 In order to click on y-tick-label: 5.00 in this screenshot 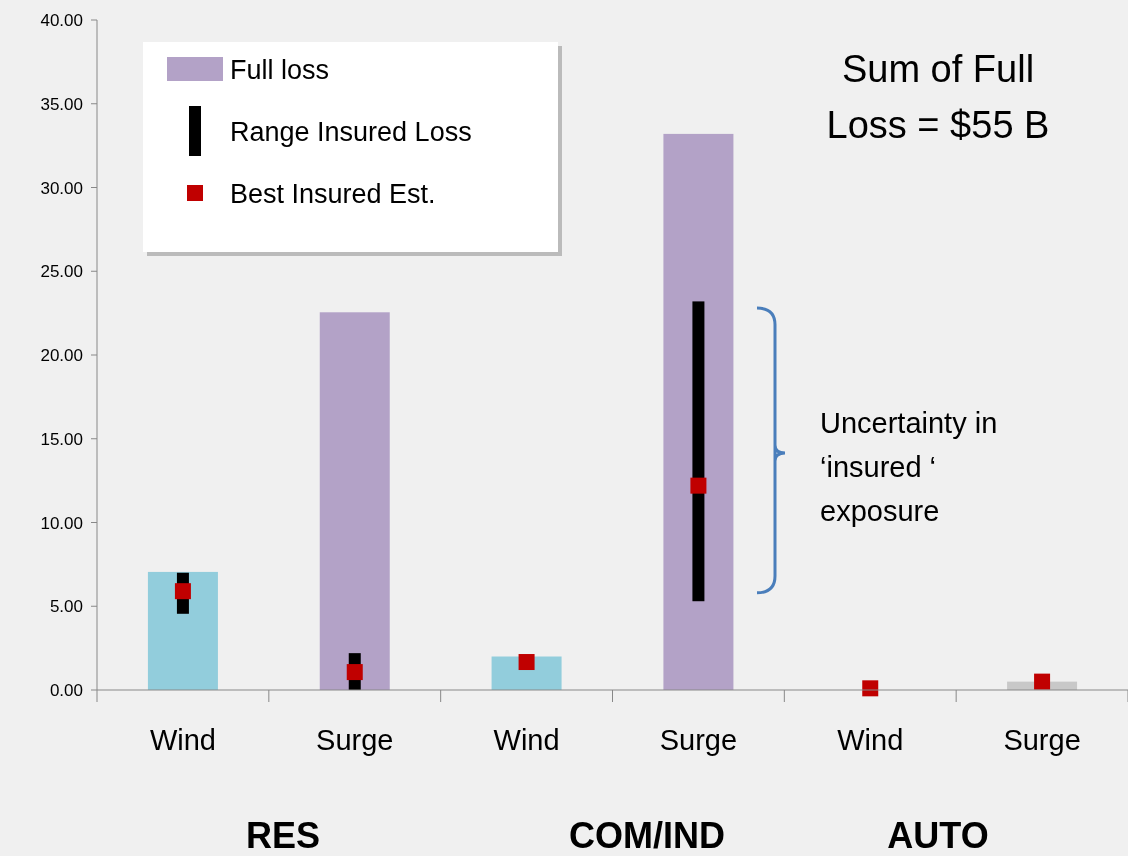, I will do `click(66, 607)`.